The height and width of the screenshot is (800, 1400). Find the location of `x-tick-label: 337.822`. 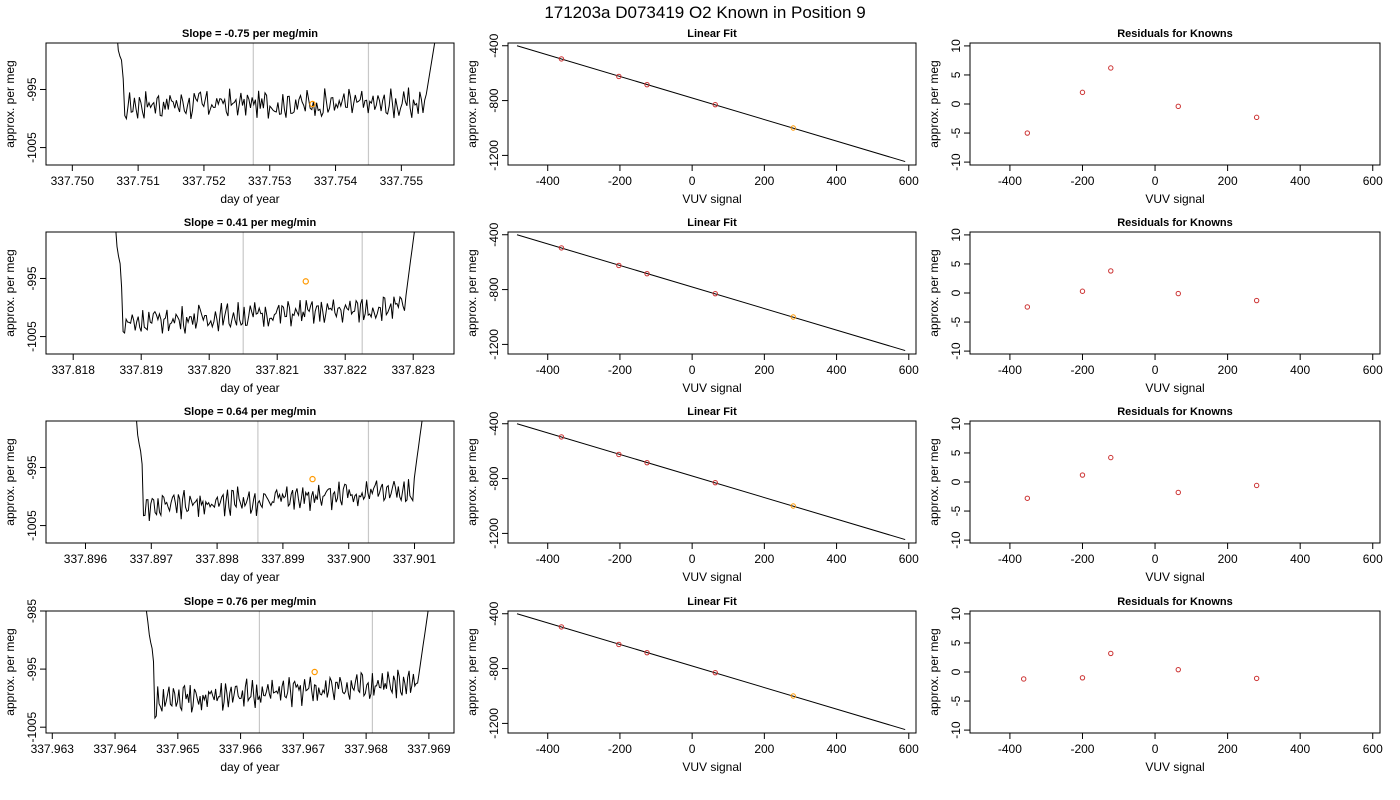

x-tick-label: 337.822 is located at coordinates (346, 370).